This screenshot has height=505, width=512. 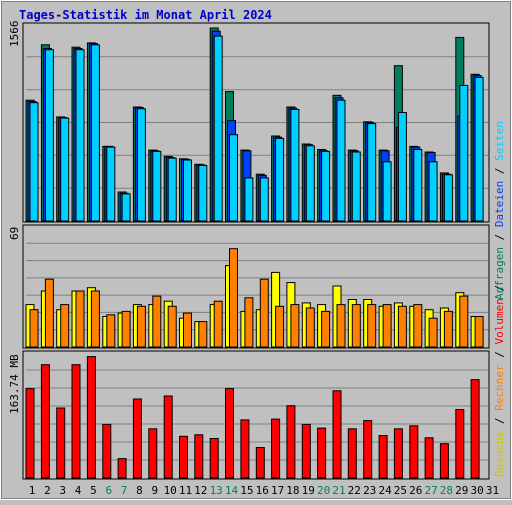 I want to click on chart-title: Tages-Statistik im Monat April 2024, so click(x=145, y=15).